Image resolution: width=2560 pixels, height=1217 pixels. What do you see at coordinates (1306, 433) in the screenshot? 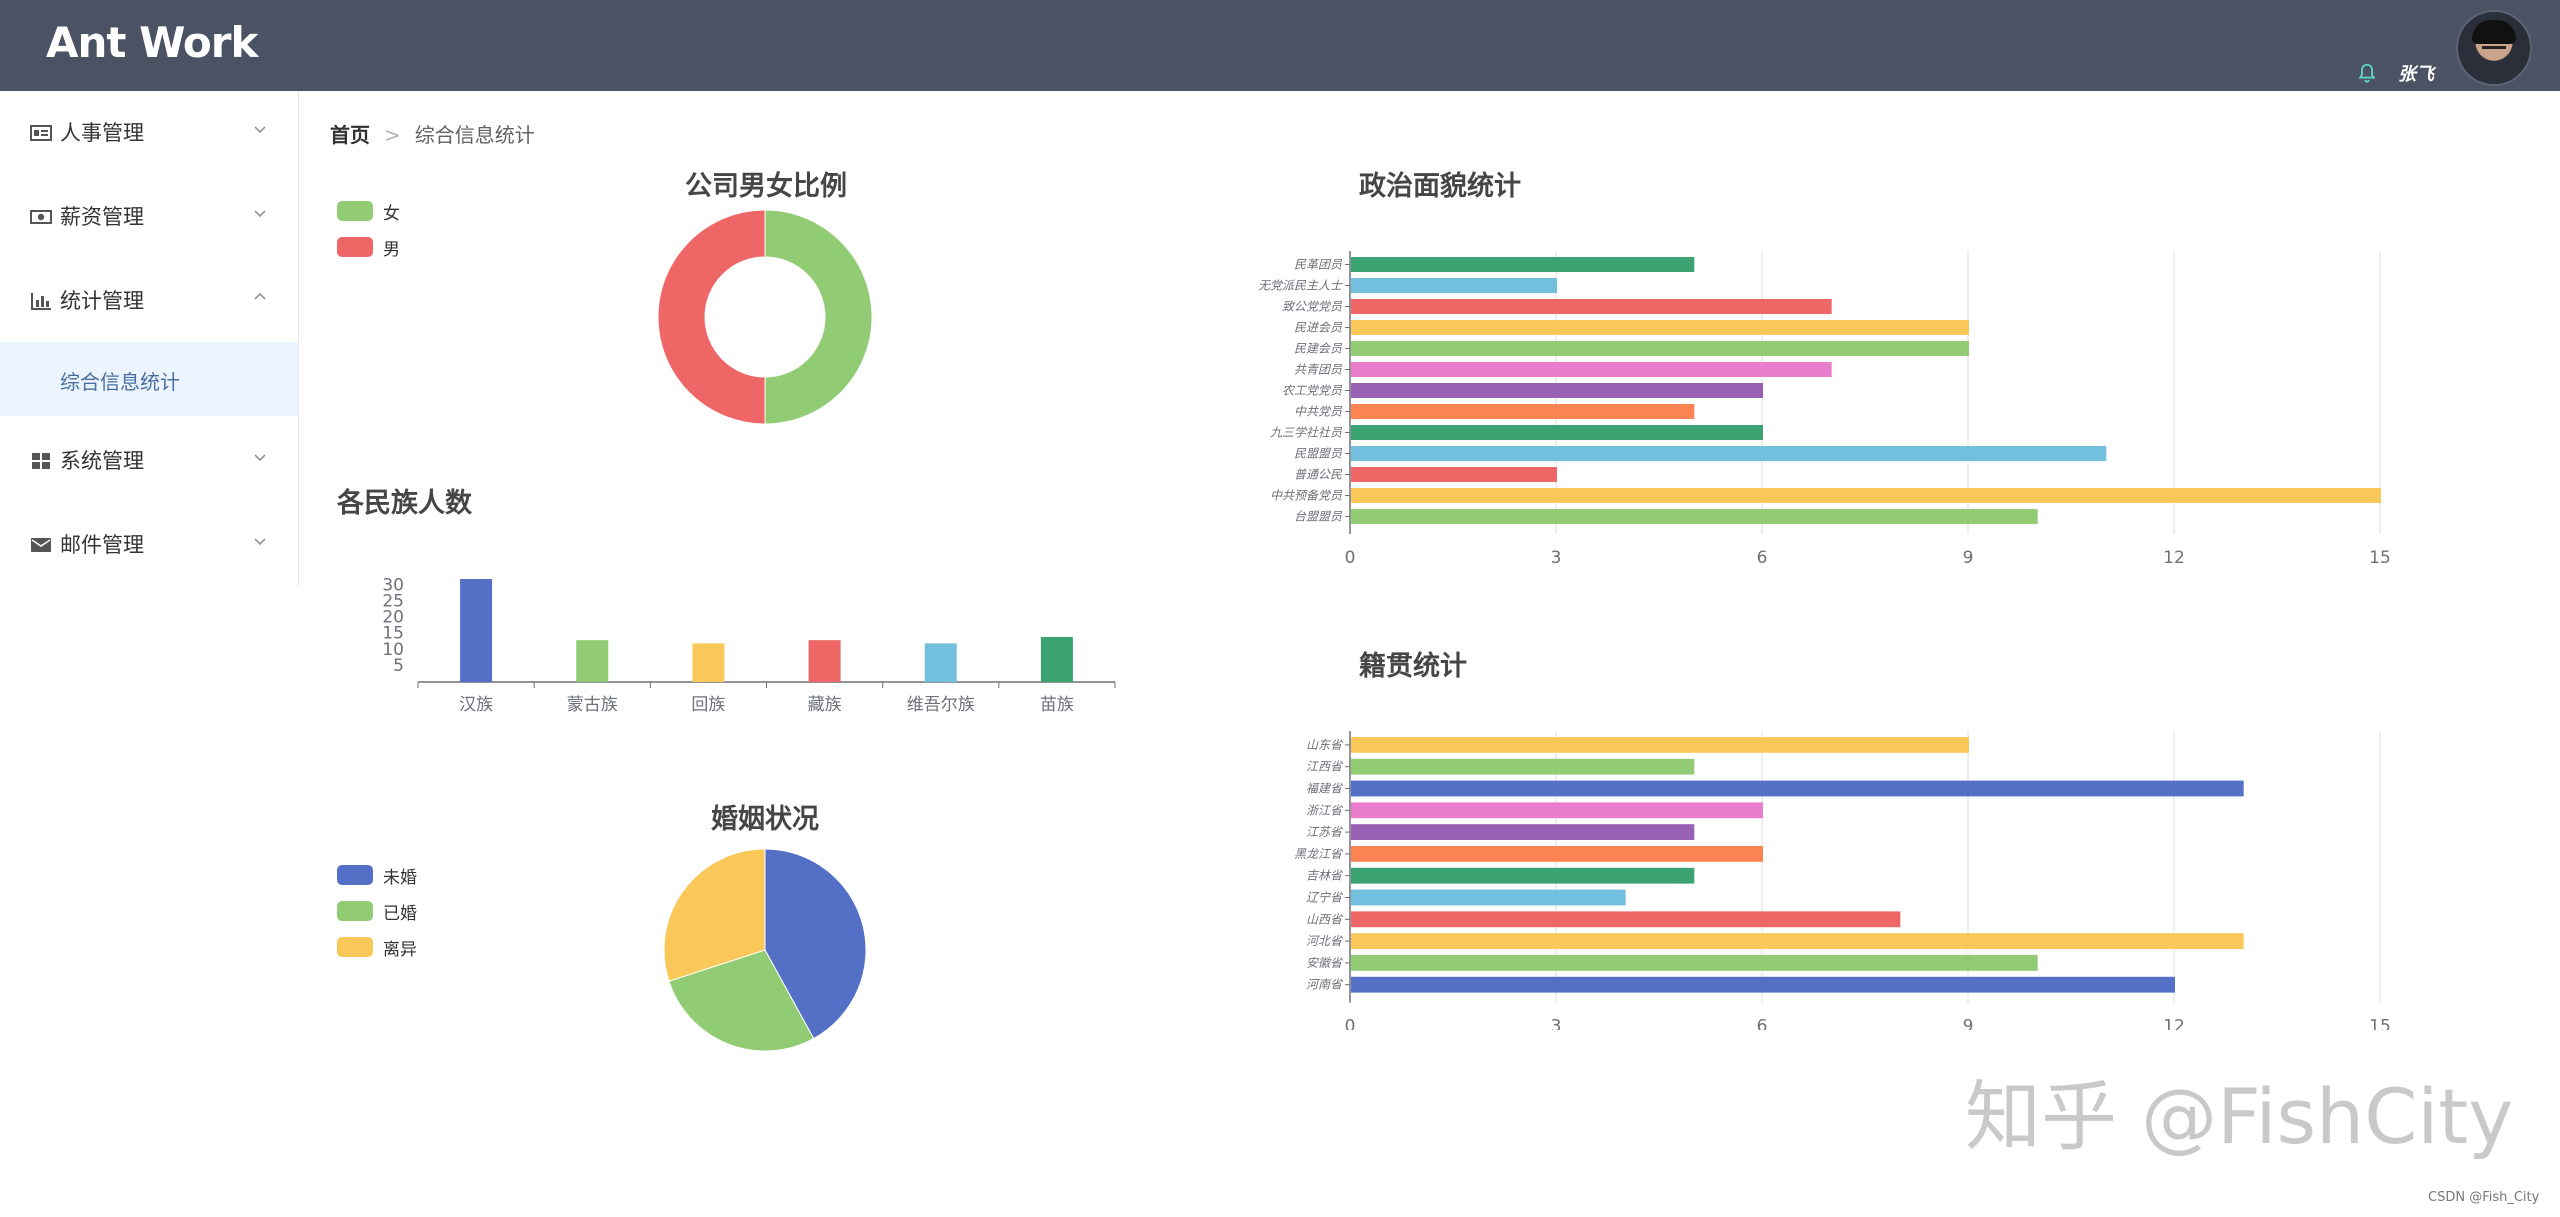
I see `y-tick-label: 九三学社社员` at bounding box center [1306, 433].